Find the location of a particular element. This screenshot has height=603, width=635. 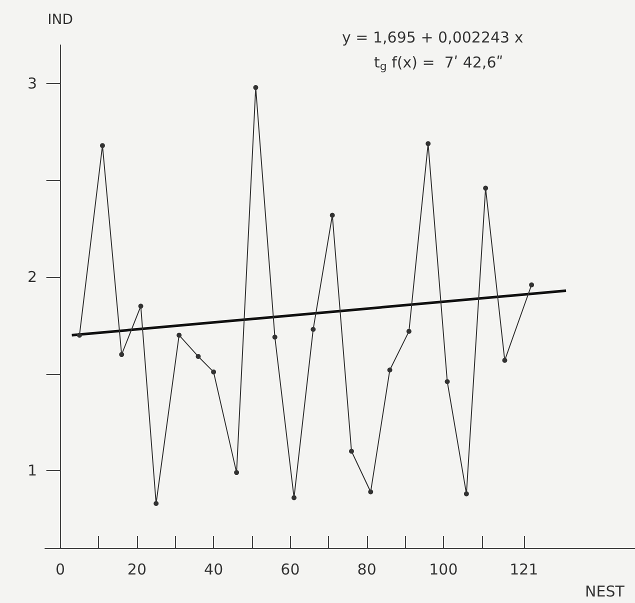

y-axis-title: IND is located at coordinates (61, 20).